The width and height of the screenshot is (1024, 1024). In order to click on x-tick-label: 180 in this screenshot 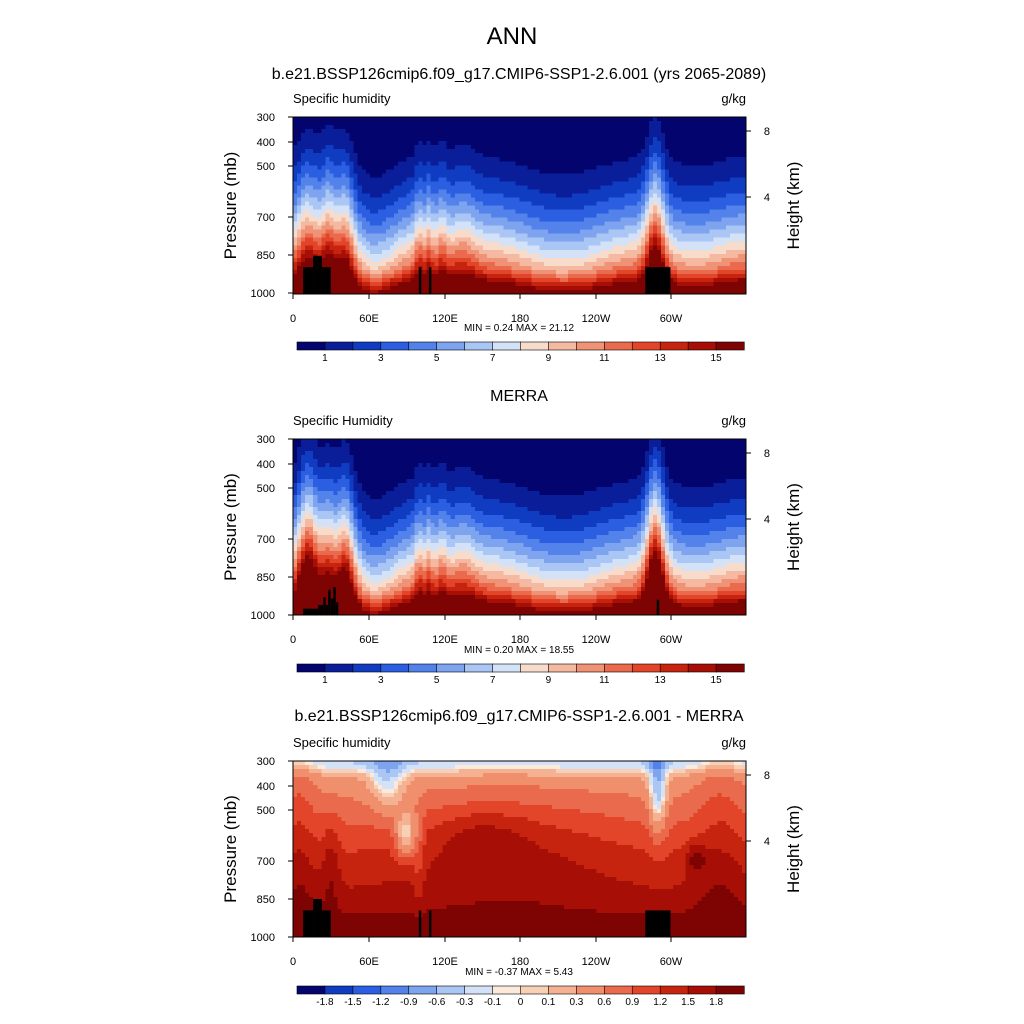, I will do `click(520, 640)`.